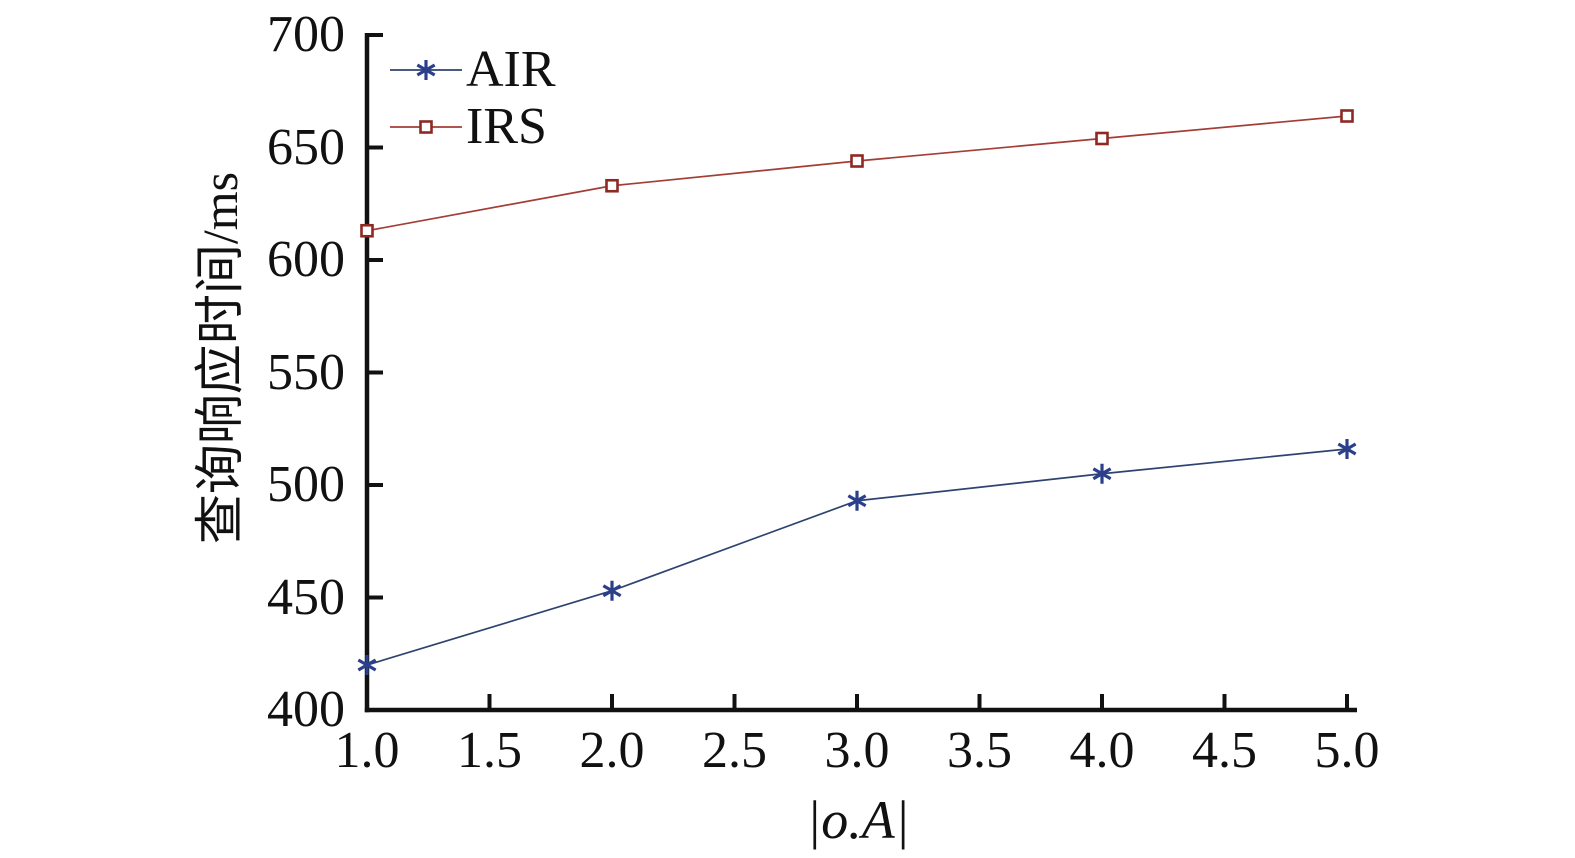 This screenshot has width=1575, height=858. What do you see at coordinates (220, 358) in the screenshot?
I see `y-axis-title: 查询响应时间/ms` at bounding box center [220, 358].